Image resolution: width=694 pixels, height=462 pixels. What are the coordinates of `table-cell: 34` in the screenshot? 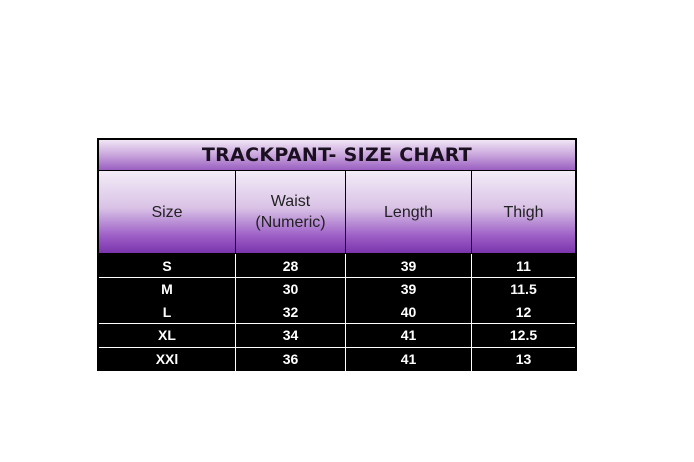 It's located at (290, 335).